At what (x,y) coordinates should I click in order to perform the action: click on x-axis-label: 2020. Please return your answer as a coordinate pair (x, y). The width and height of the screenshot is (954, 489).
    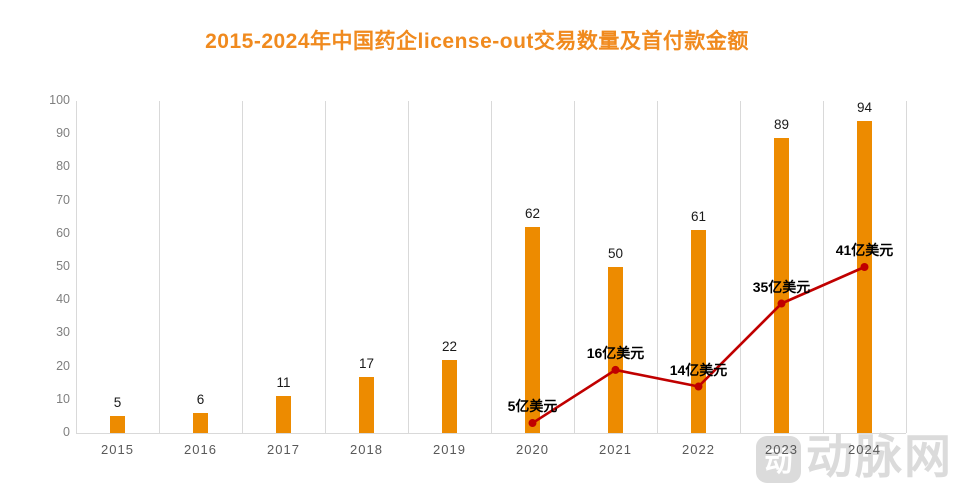
    Looking at the image, I should click on (532, 449).